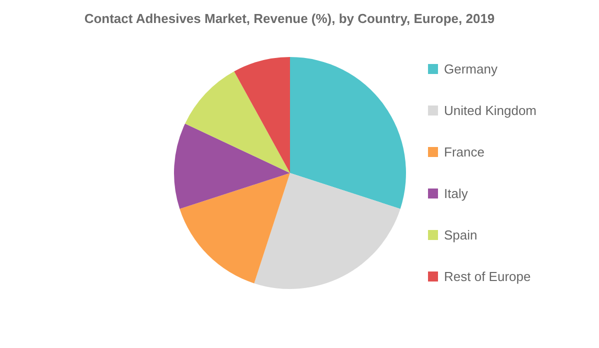 The height and width of the screenshot is (348, 599). Describe the element at coordinates (471, 69) in the screenshot. I see `legend-label: Germany` at that location.